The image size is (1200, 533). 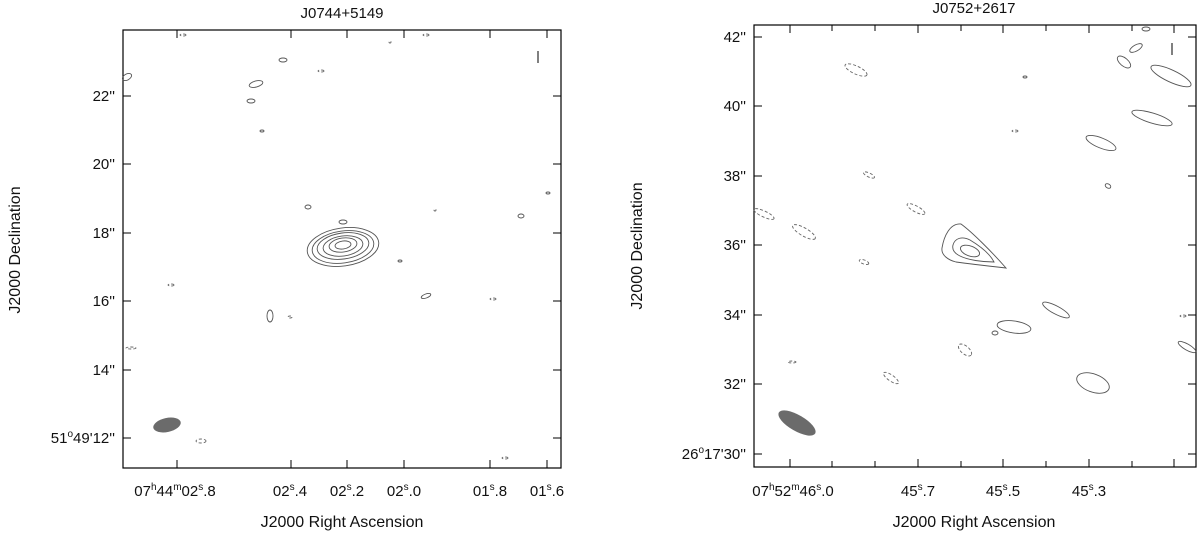 What do you see at coordinates (714, 454) in the screenshot?
I see `panel-right-ytick-label: 26o17'30''` at bounding box center [714, 454].